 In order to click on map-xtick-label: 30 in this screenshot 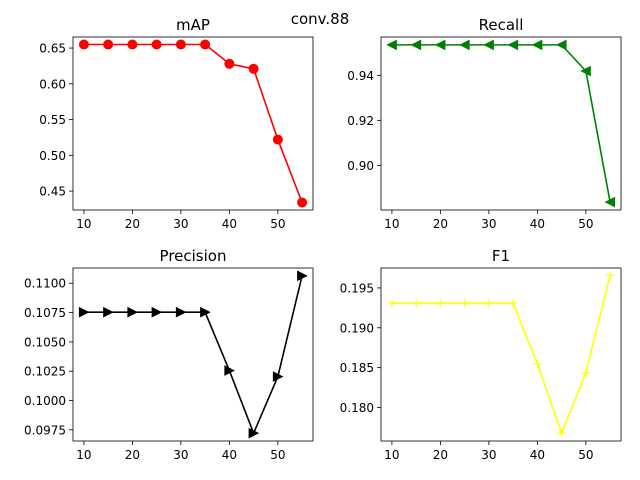, I will do `click(180, 224)`.